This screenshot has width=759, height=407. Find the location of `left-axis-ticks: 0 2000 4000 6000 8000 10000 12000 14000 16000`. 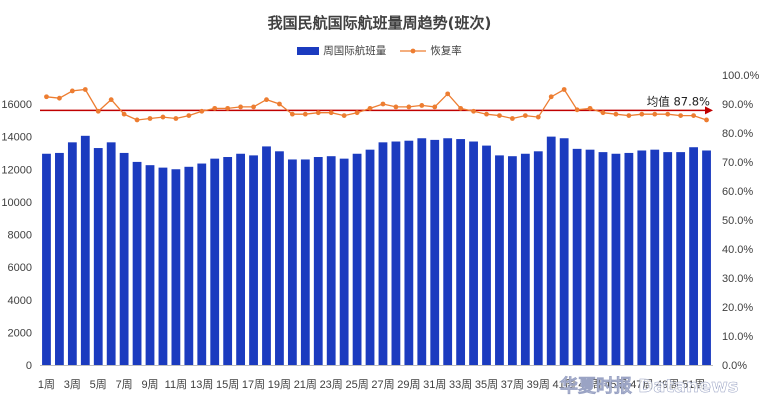

left-axis-ticks: 0 2000 4000 6000 8000 10000 12000 14000 16000 is located at coordinates (16, 235).